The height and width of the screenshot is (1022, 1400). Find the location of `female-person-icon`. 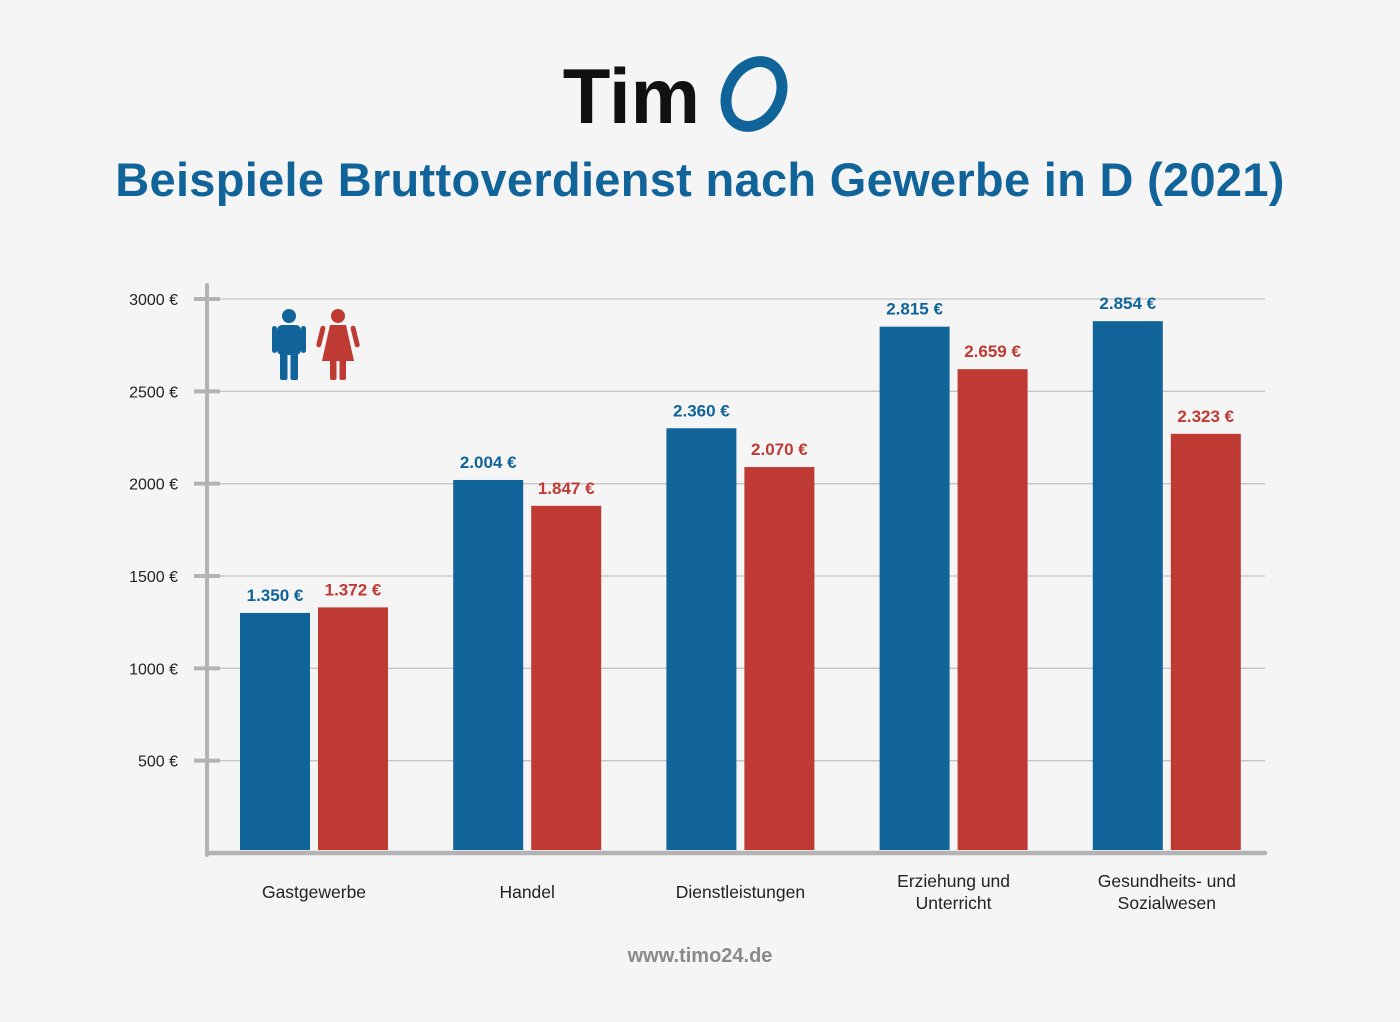

female-person-icon is located at coordinates (338, 344).